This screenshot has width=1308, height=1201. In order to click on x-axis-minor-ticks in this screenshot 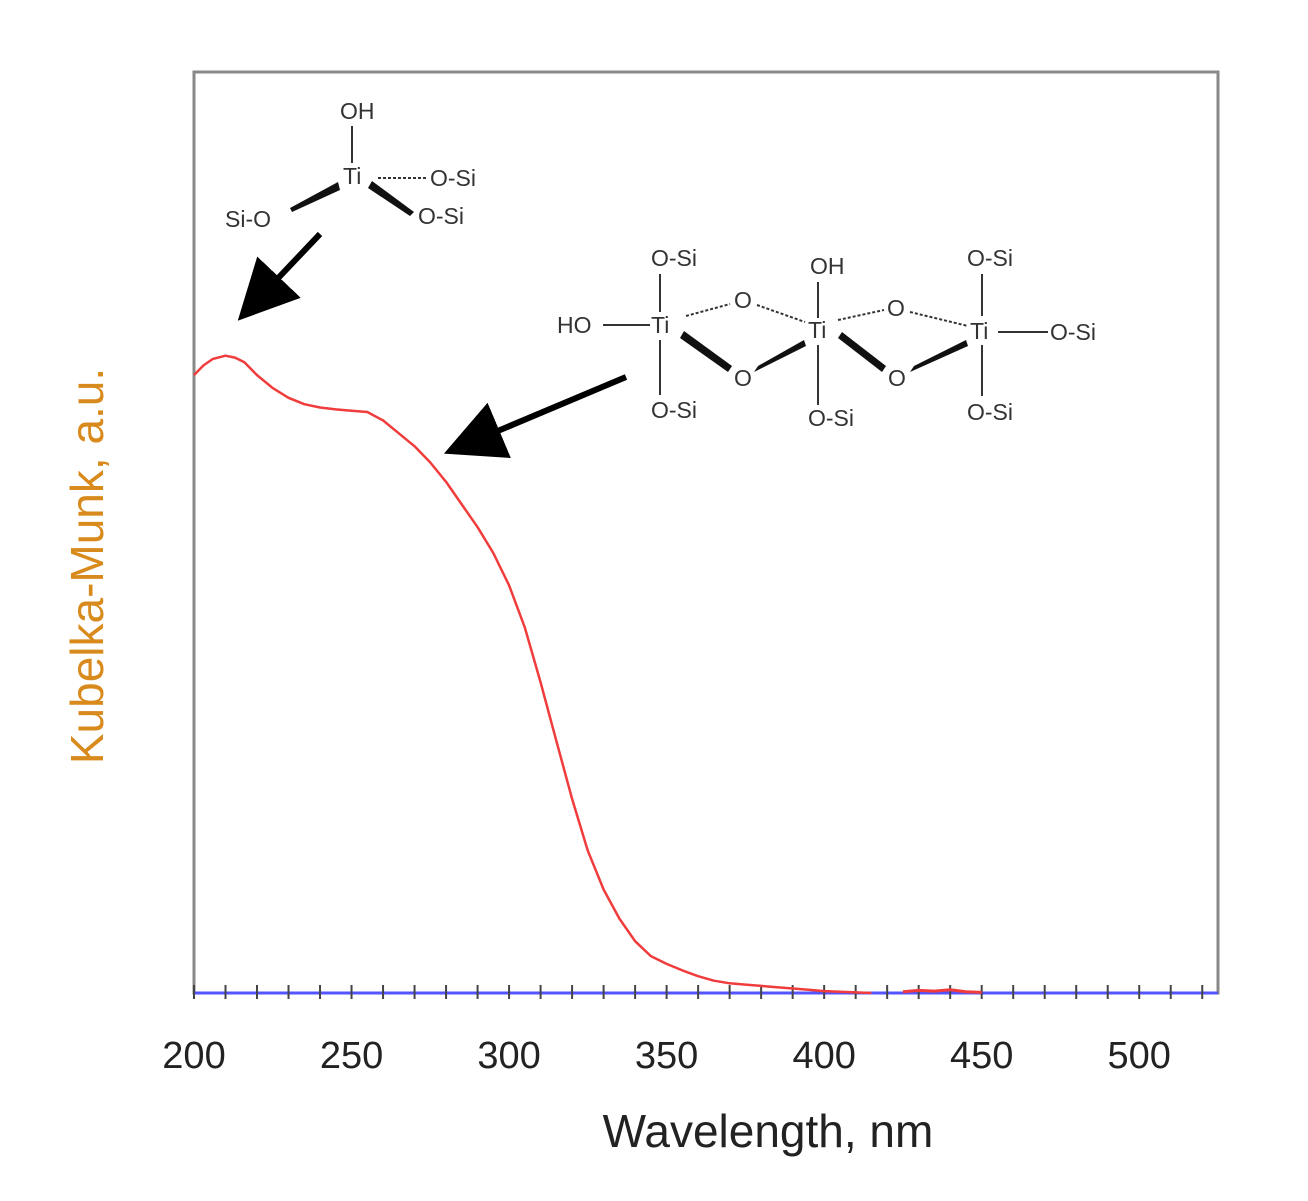, I will do `click(698, 992)`.